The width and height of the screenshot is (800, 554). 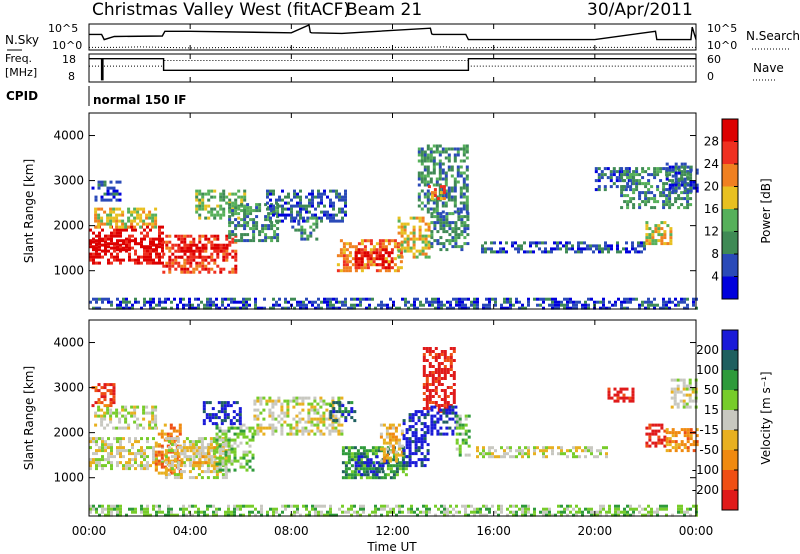 I want to click on power-colorbar-tick-label: 20, so click(x=711, y=187).